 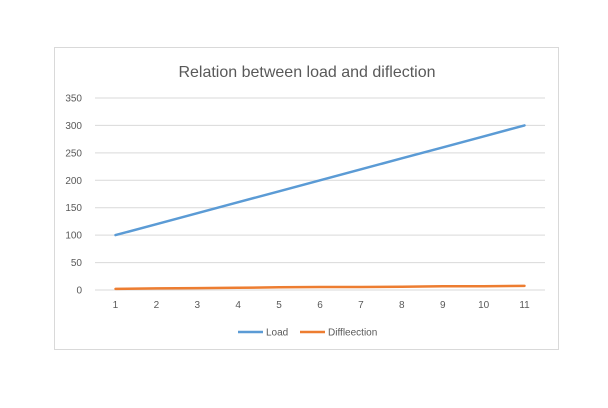 I want to click on y-tick-label: 100, so click(x=73, y=236).